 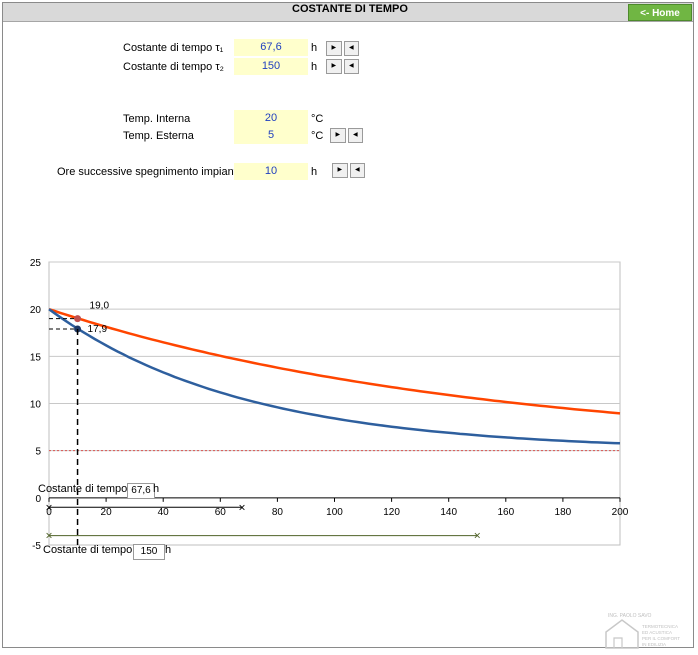 I want to click on ore-label: Ore successive spegnimento impianto, so click(x=150, y=172).